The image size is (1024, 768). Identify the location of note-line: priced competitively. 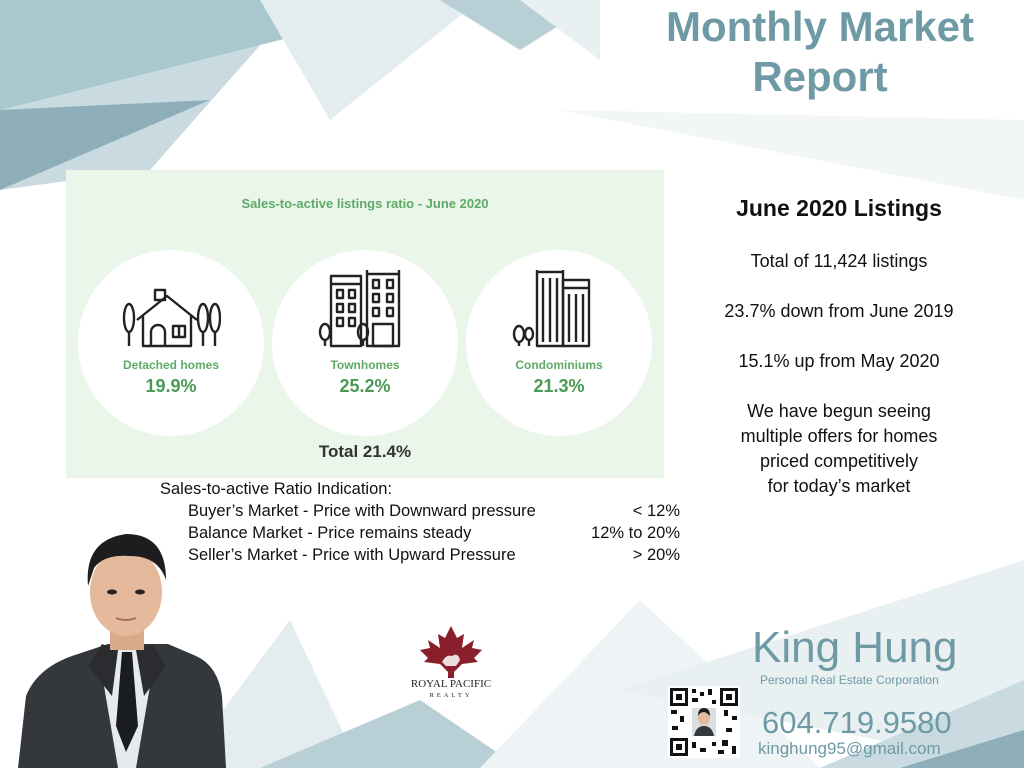
(839, 461).